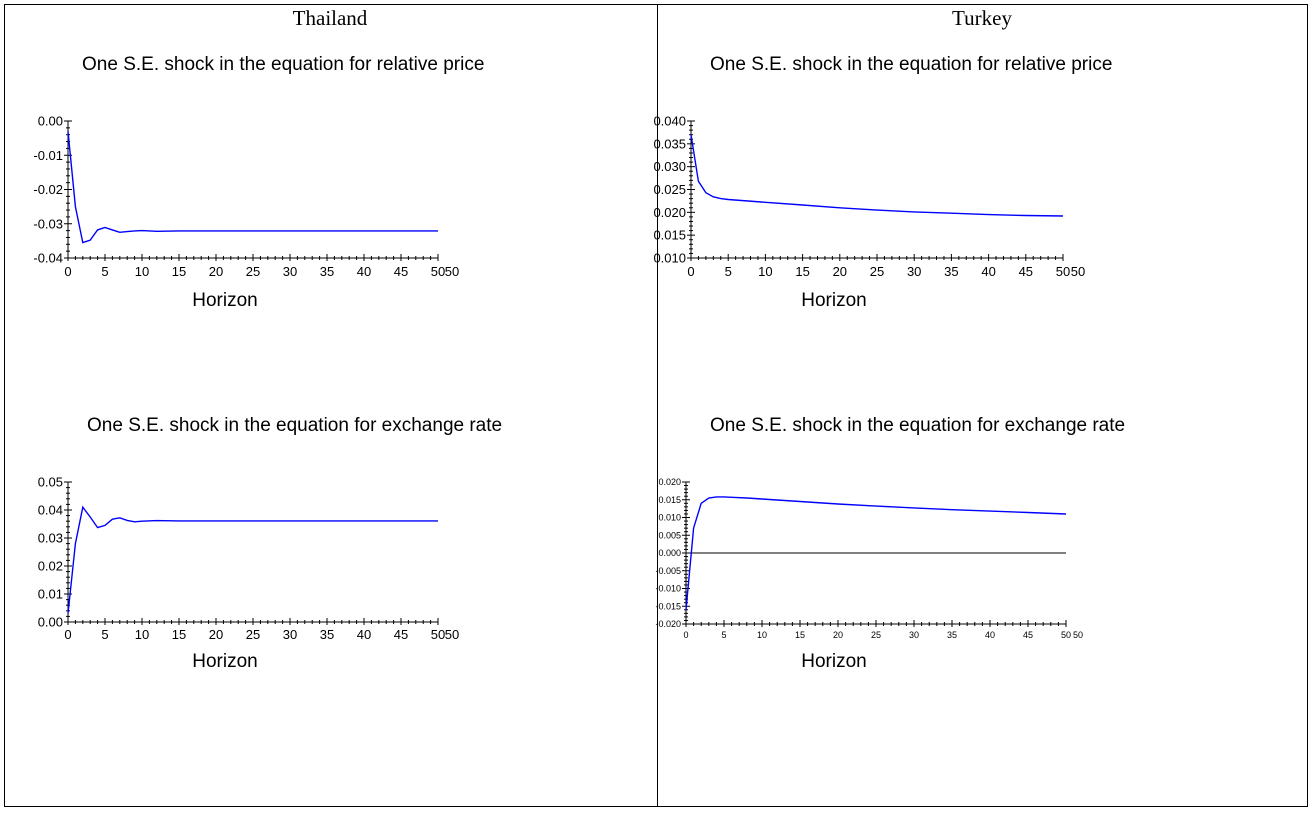 This screenshot has height=813, width=1312. I want to click on panel-divider, so click(657, 405).